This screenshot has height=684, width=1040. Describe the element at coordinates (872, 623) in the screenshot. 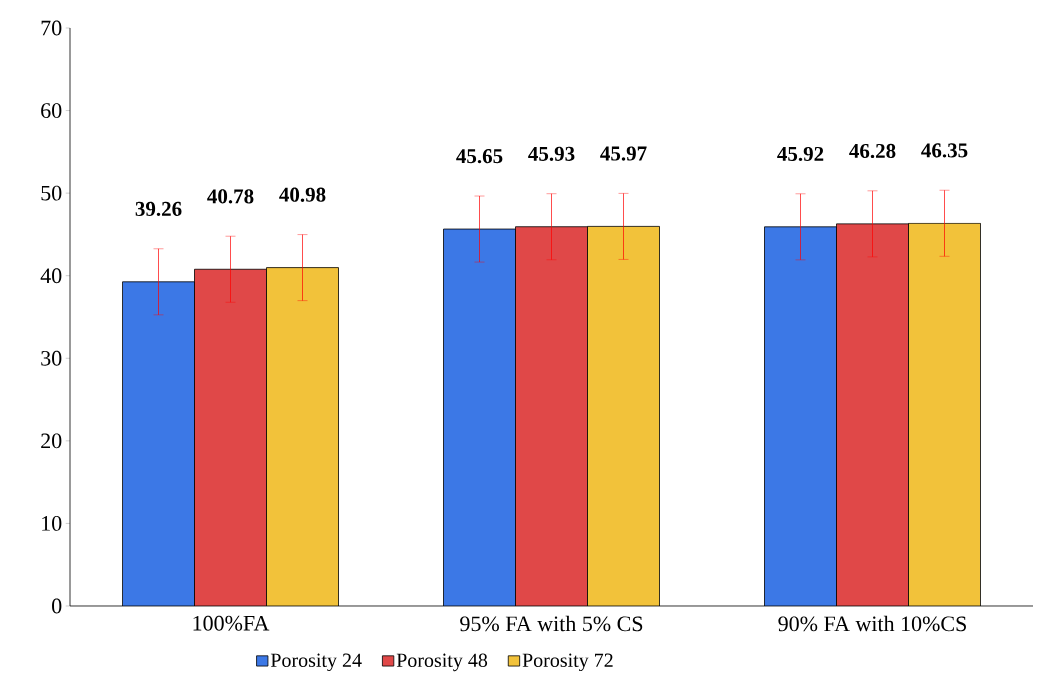

I see `x-tick-label: 90% FA with 10%CS` at that location.